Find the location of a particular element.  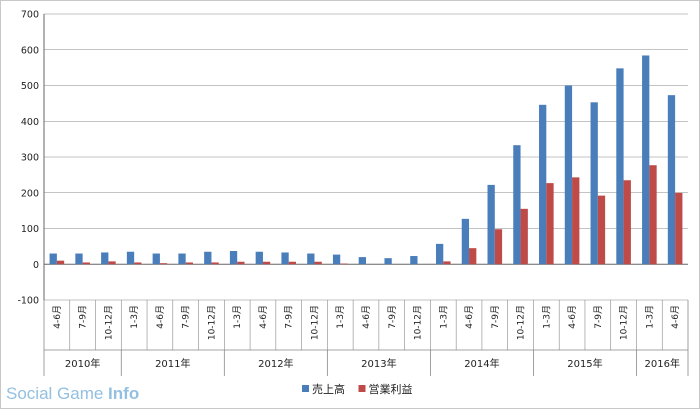

y-tick-label: 100 is located at coordinates (30, 229).